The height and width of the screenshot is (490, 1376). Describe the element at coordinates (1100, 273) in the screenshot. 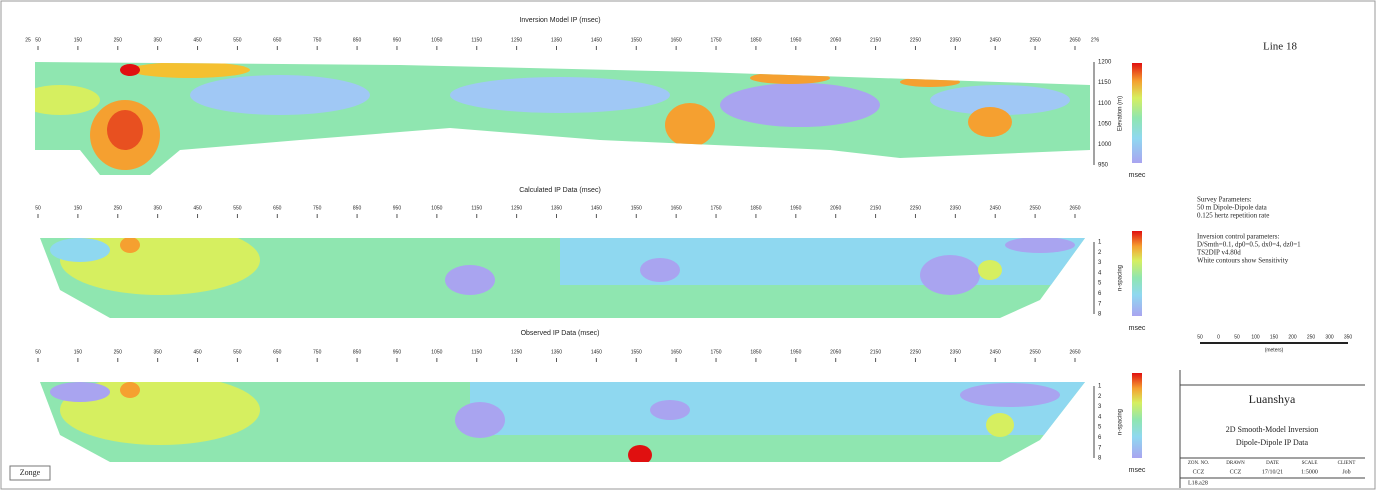

I see `side-tick-label: 4` at that location.